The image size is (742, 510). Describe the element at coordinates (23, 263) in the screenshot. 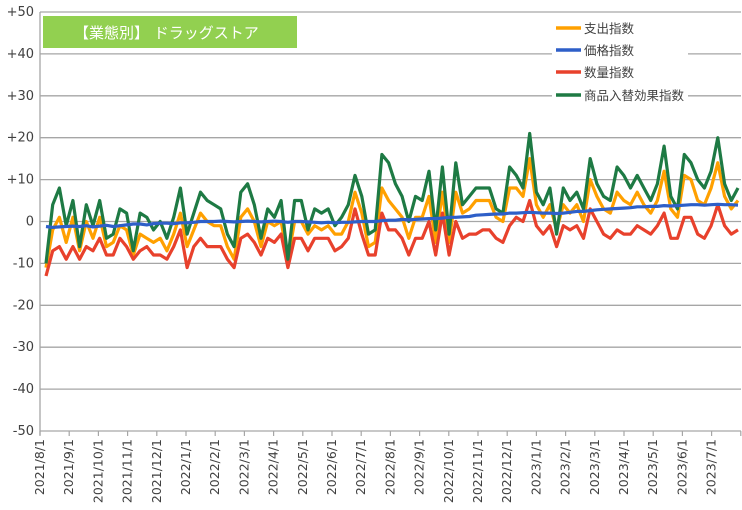

I see `y-tick-label: -10` at that location.